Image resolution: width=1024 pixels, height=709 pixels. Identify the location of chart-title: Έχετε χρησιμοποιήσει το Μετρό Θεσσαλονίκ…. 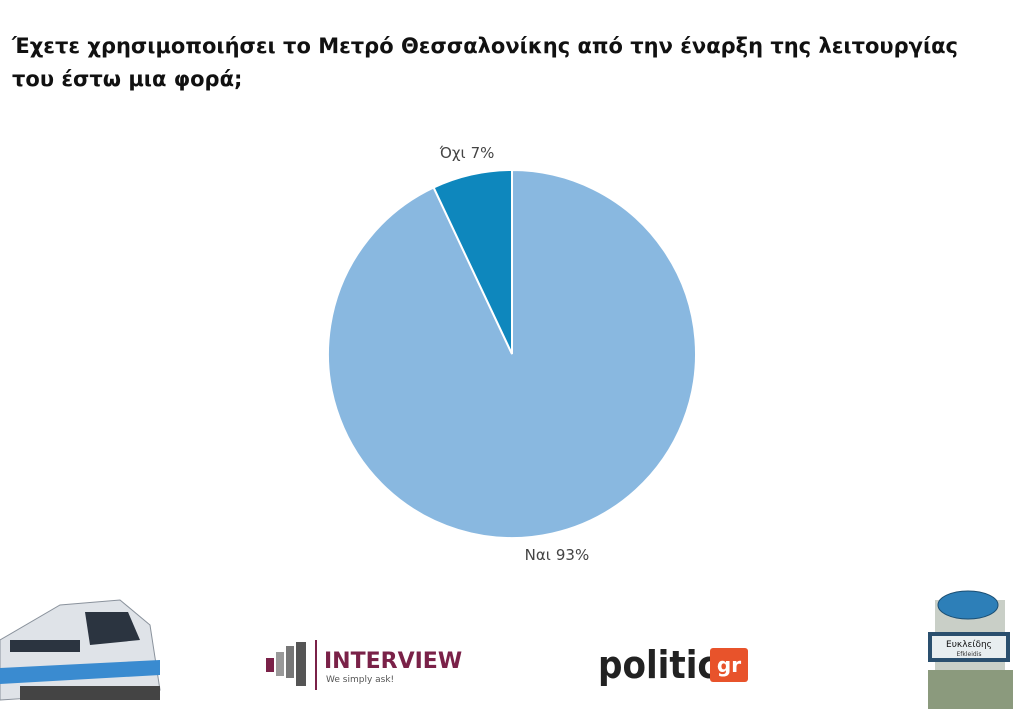
(485, 62).